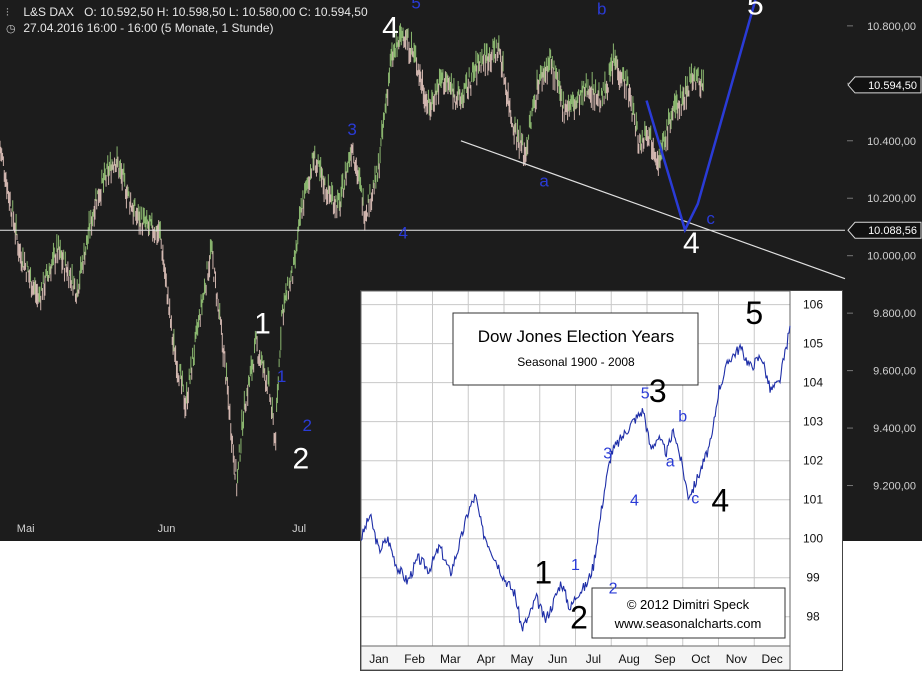  Describe the element at coordinates (894, 487) in the screenshot. I see `y-tick-label: 9.200,00` at that location.